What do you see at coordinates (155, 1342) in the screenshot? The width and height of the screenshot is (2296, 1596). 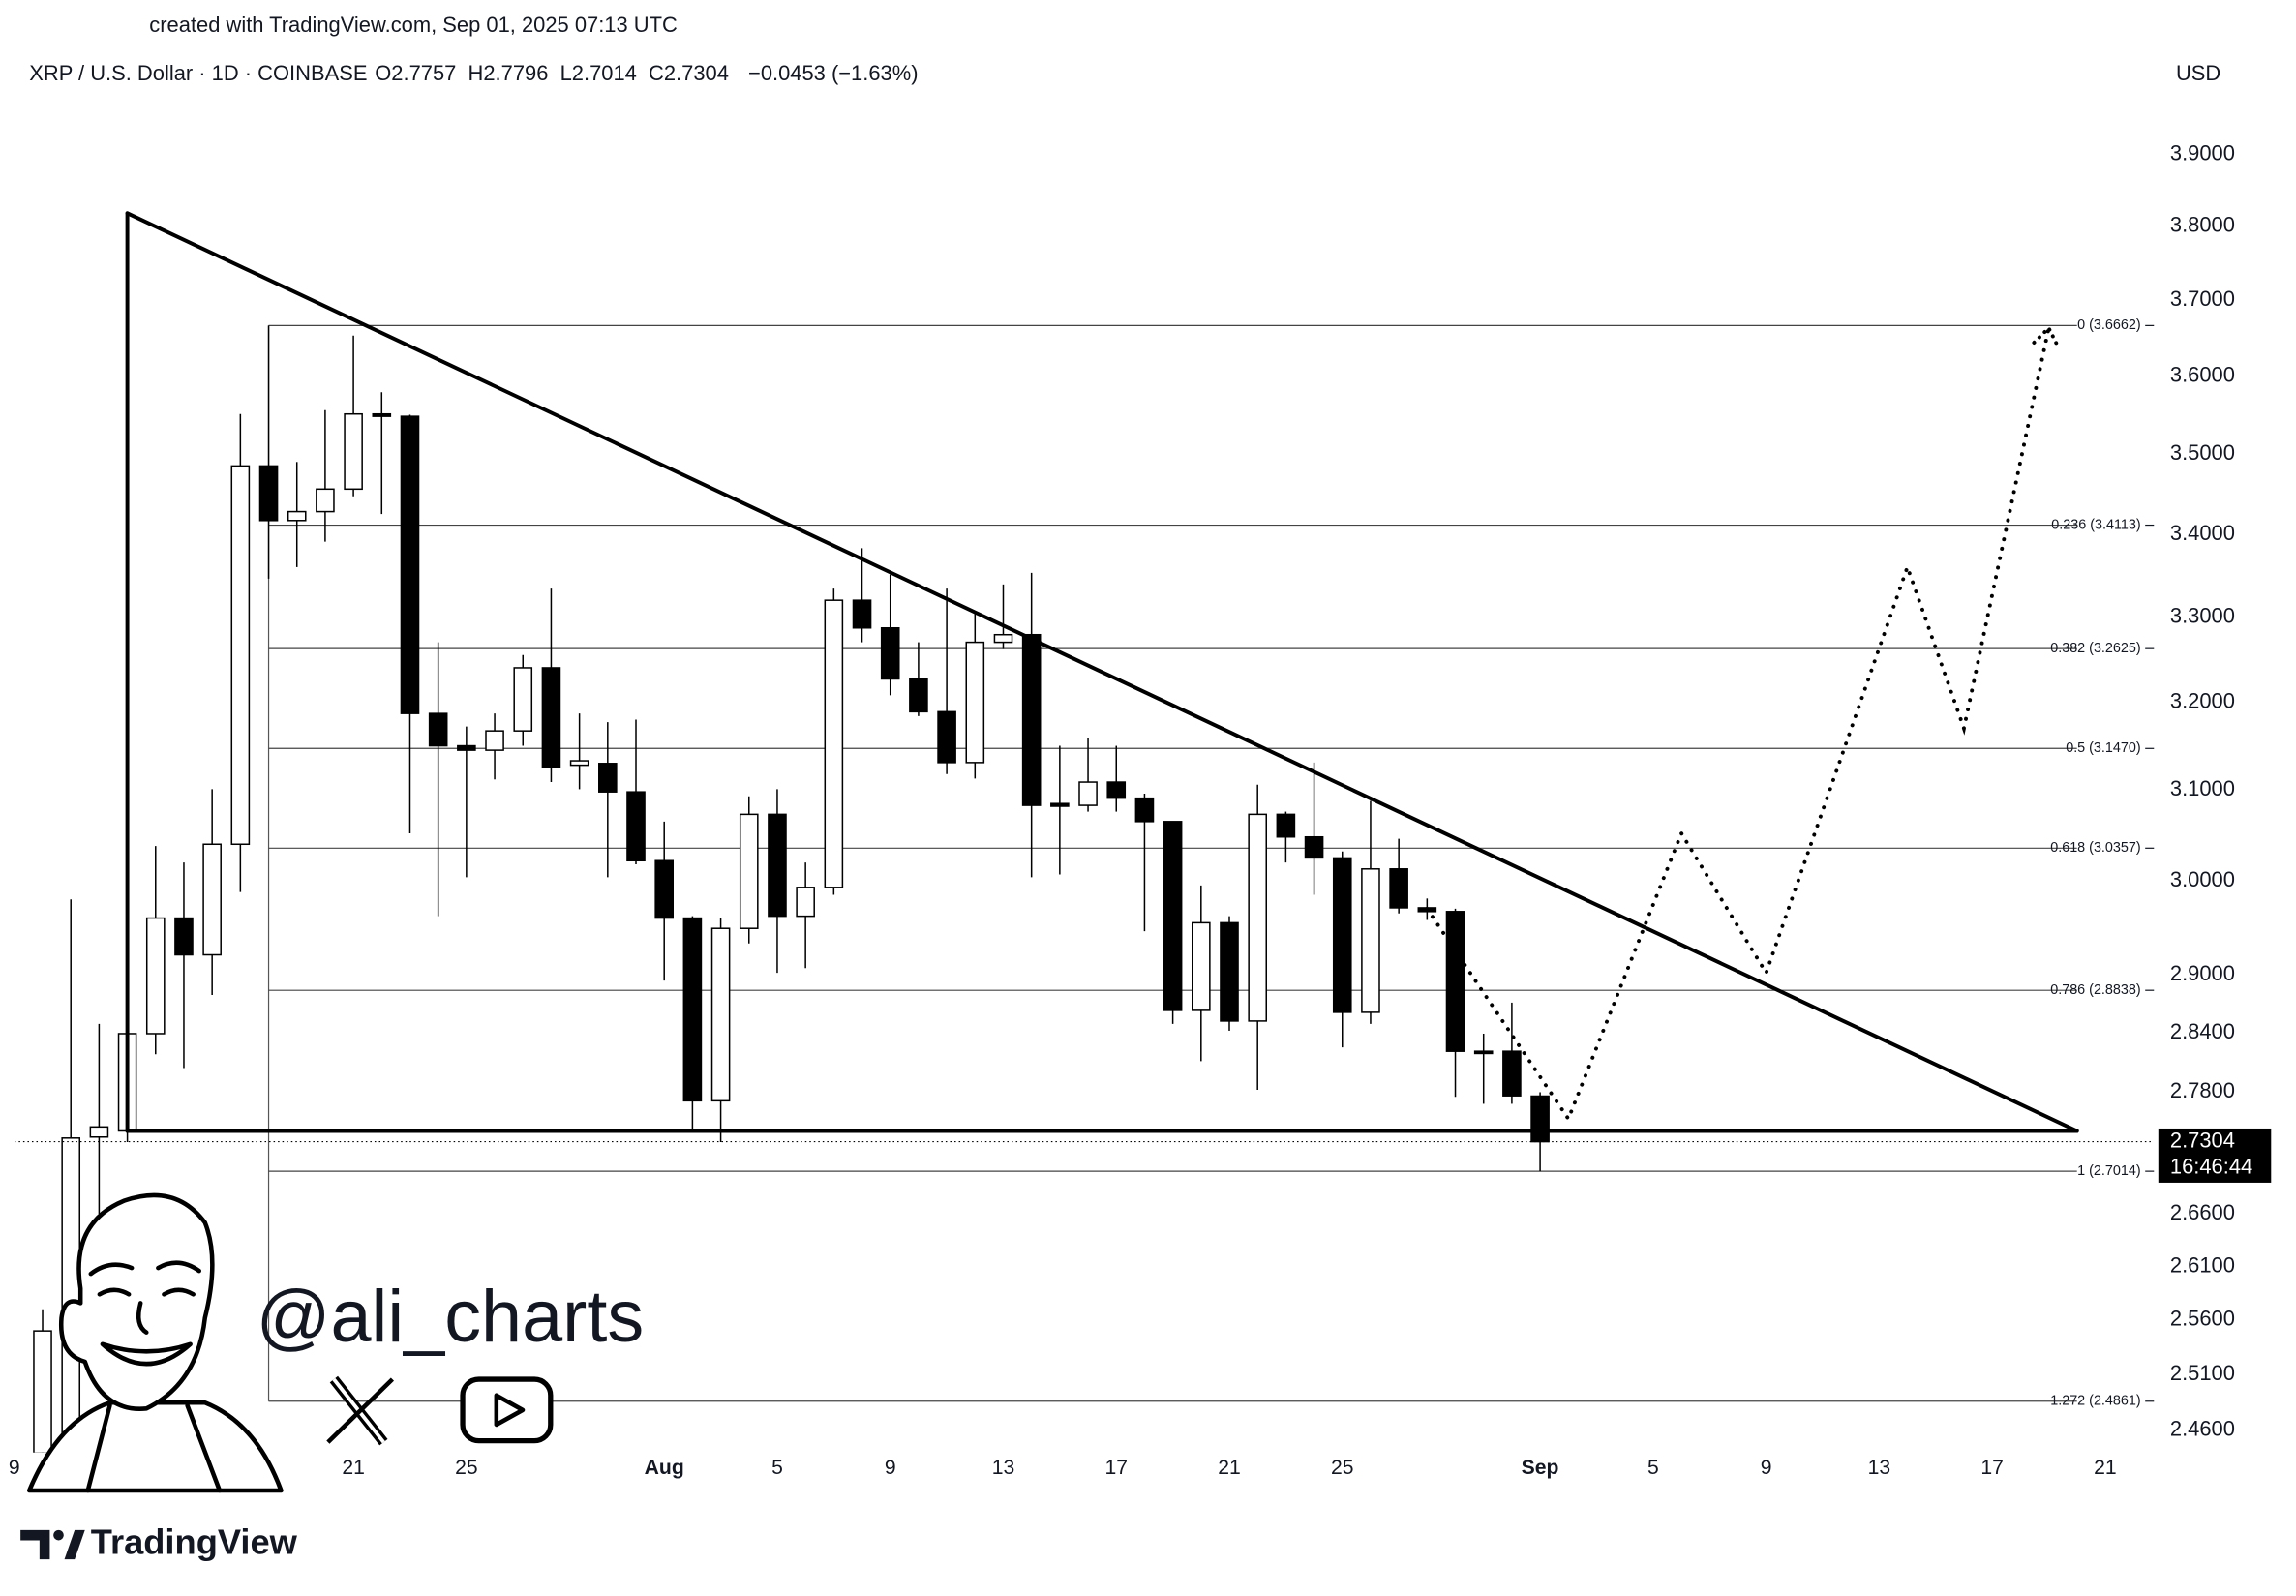 I see `avatar` at bounding box center [155, 1342].